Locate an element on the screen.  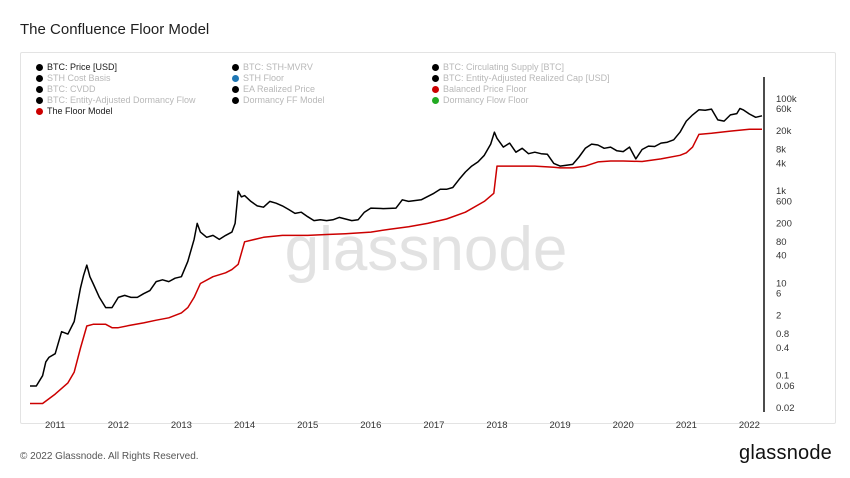
legend-item: BTC: Entity-Adjusted Realized Cap [USD] is located at coordinates (521, 78).